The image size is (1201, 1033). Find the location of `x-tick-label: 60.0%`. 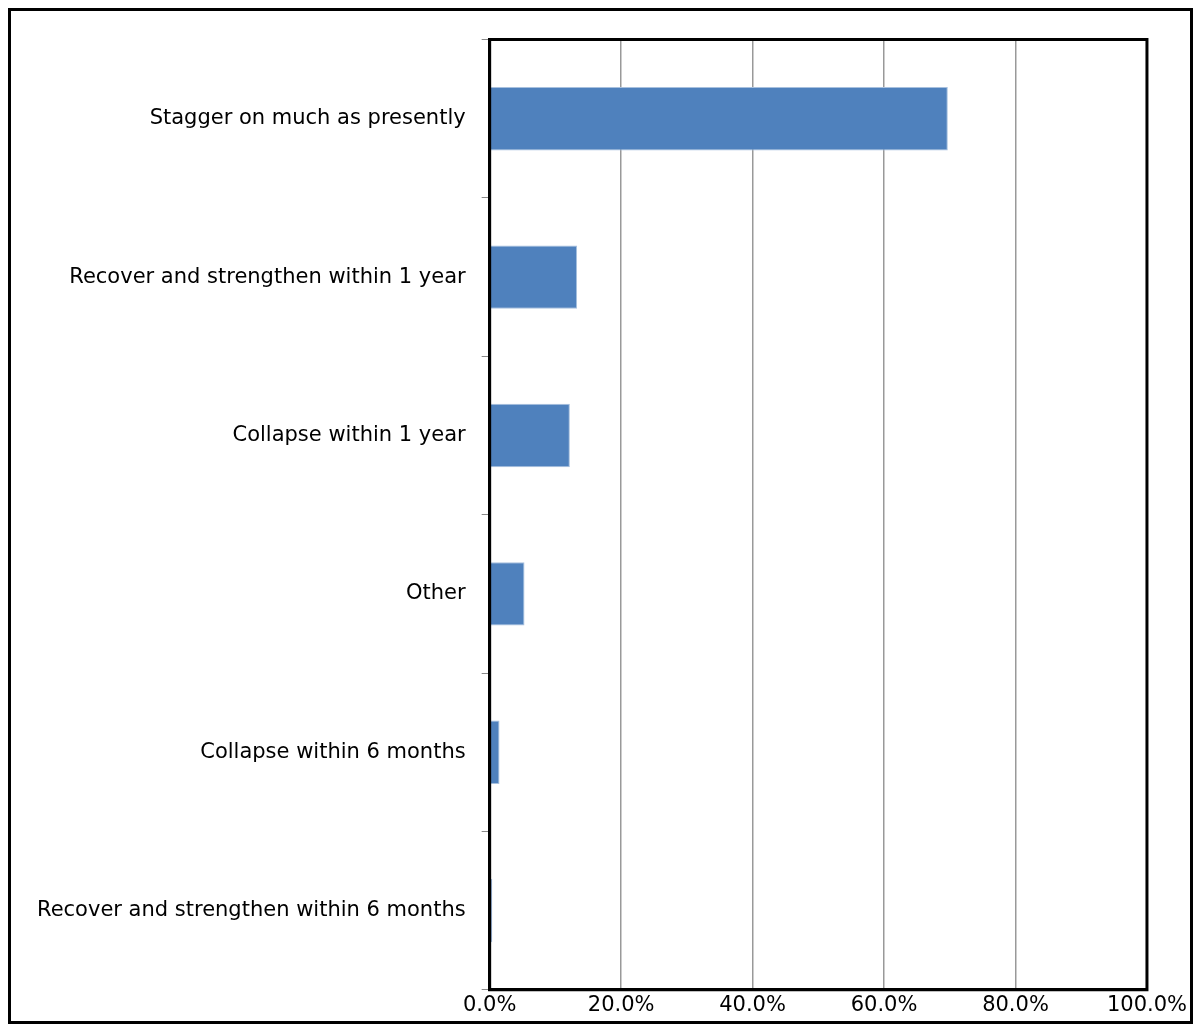

x-tick-label: 60.0% is located at coordinates (884, 1003).